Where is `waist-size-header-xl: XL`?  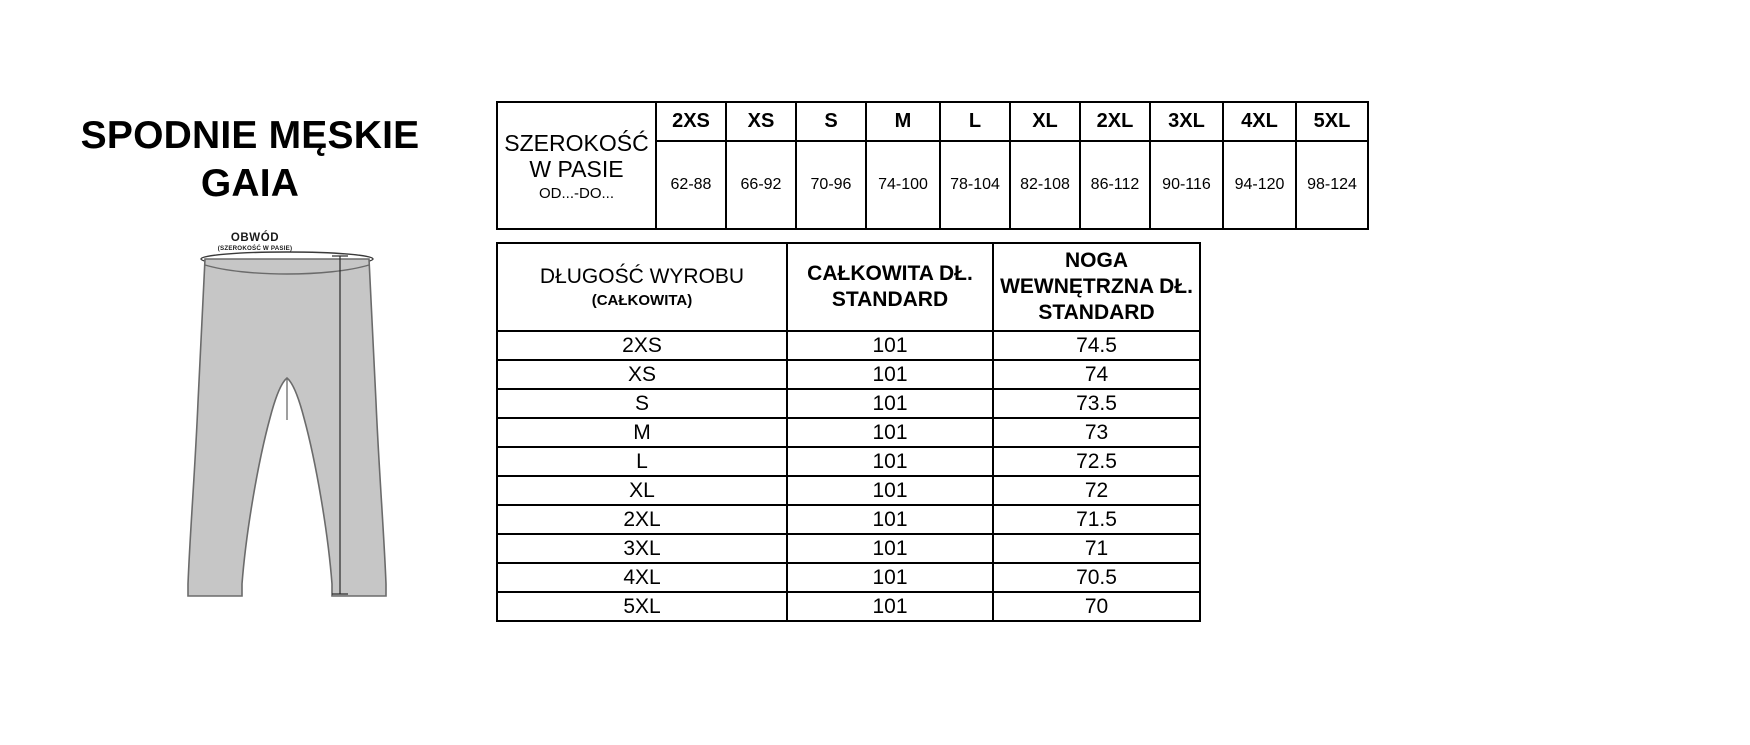 waist-size-header-xl: XL is located at coordinates (1045, 121).